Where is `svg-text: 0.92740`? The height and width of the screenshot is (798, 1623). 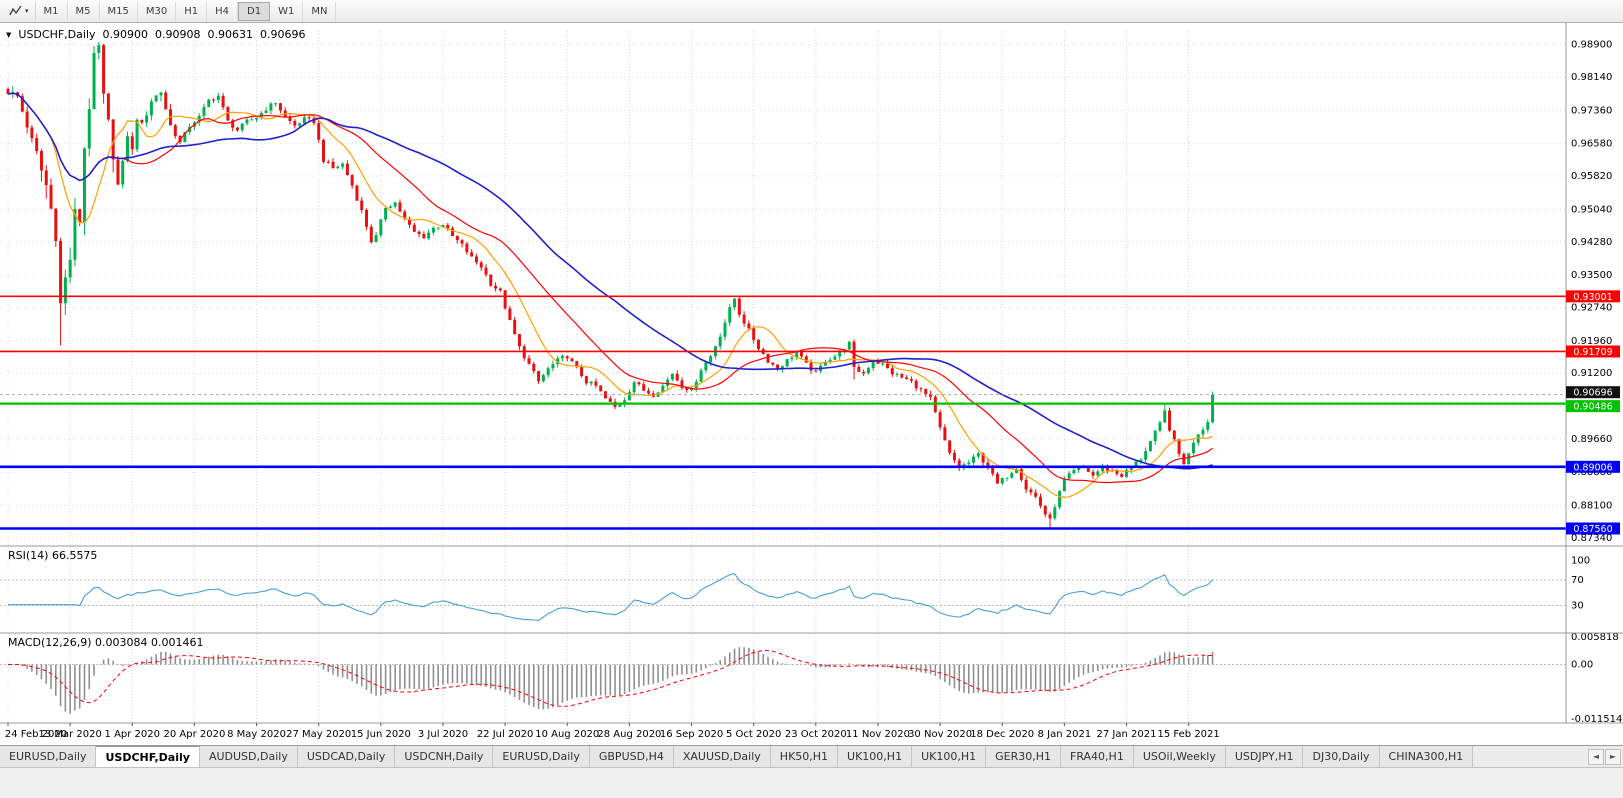 svg-text: 0.92740 is located at coordinates (1591, 307).